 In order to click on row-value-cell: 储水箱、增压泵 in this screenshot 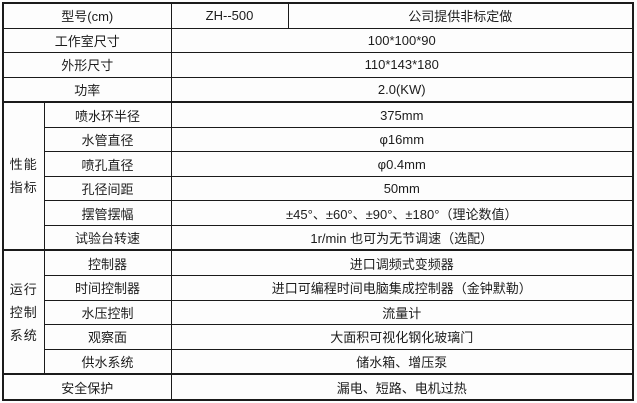, I will do `click(402, 361)`.